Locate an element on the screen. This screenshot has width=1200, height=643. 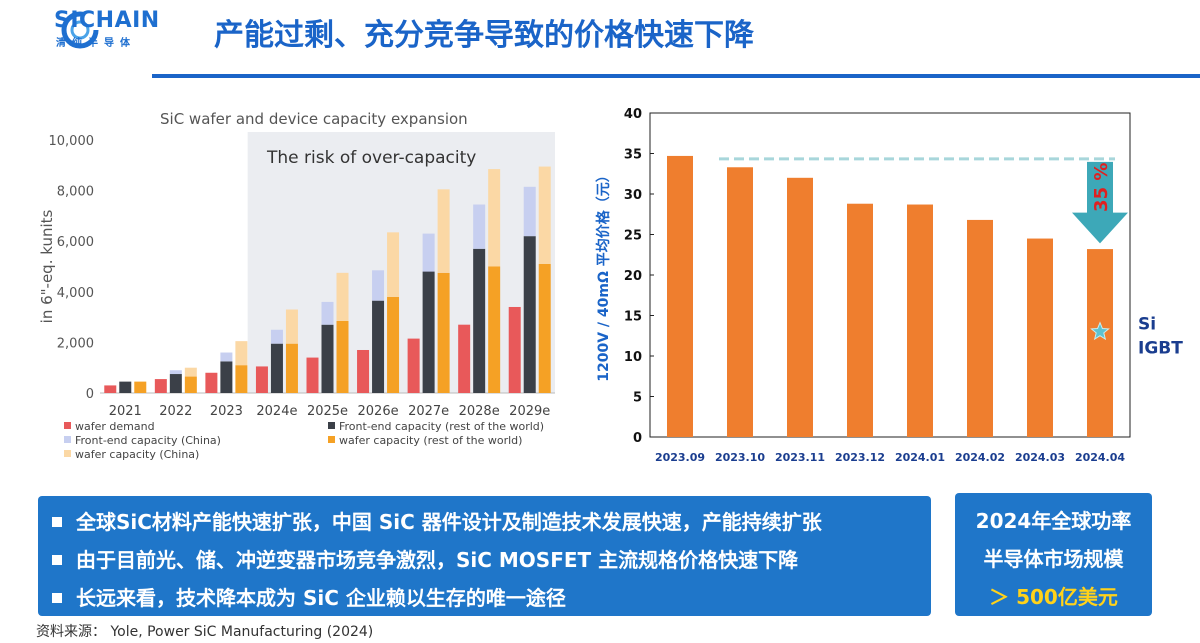
y-tick-label: 30 is located at coordinates (633, 195).